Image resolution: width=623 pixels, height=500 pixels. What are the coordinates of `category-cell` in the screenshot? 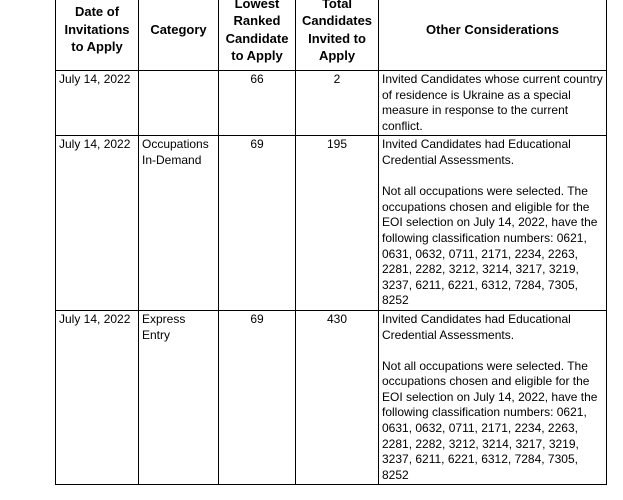 It's located at (178, 103).